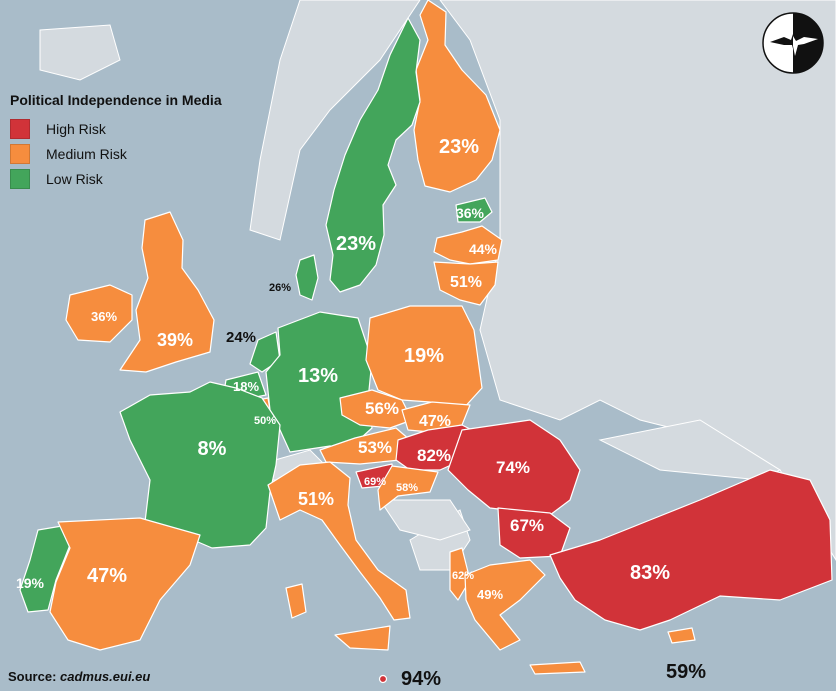 This screenshot has height=691, width=836. Describe the element at coordinates (265, 421) in the screenshot. I see `label-luxembourg: 50%` at that location.